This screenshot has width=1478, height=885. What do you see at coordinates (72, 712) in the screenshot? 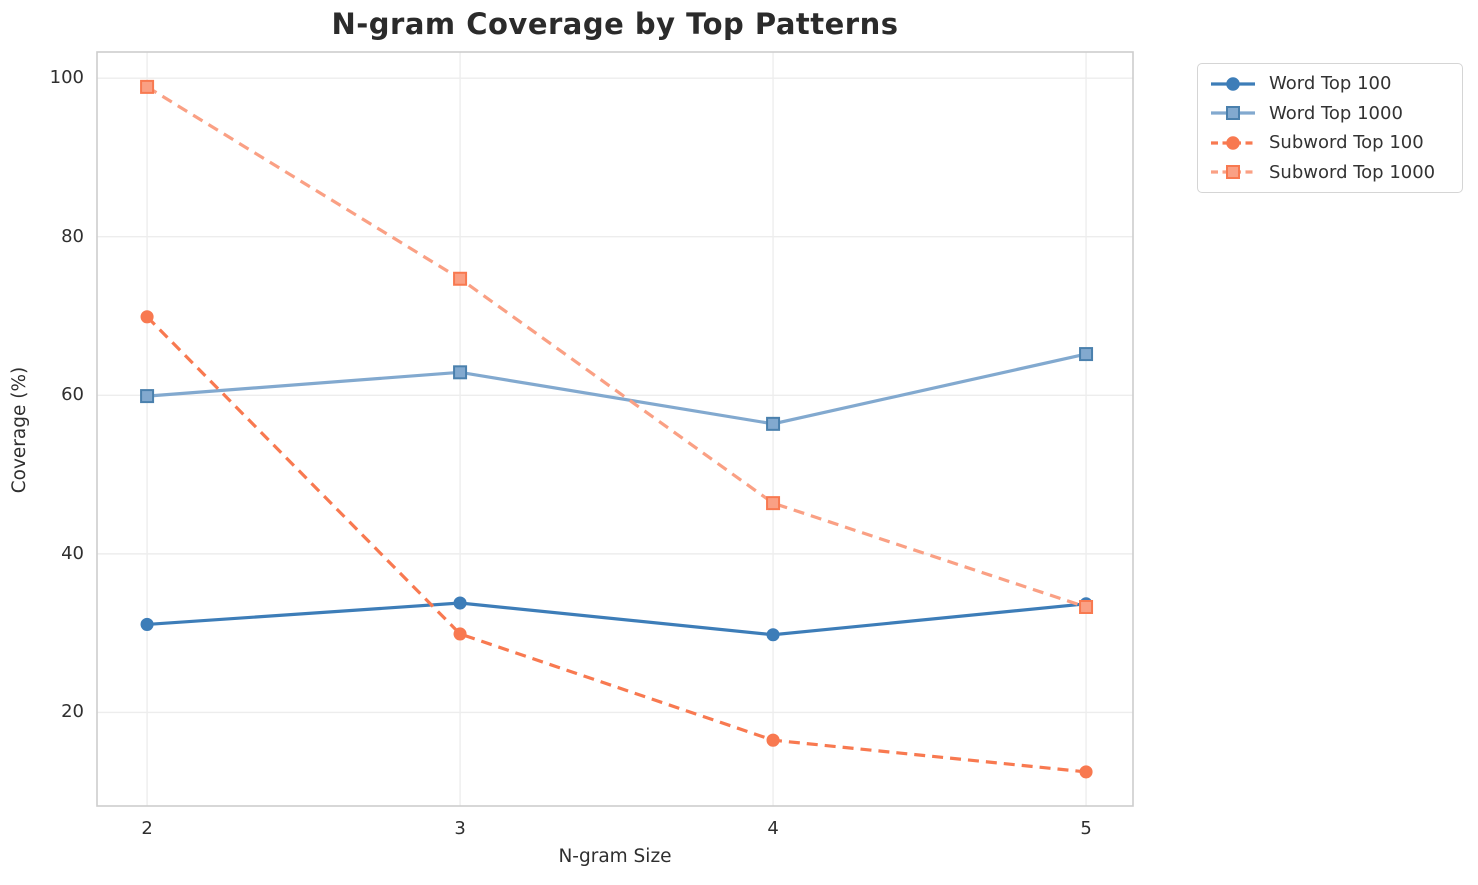
I see `y-tick-label-20: 20` at bounding box center [72, 712].